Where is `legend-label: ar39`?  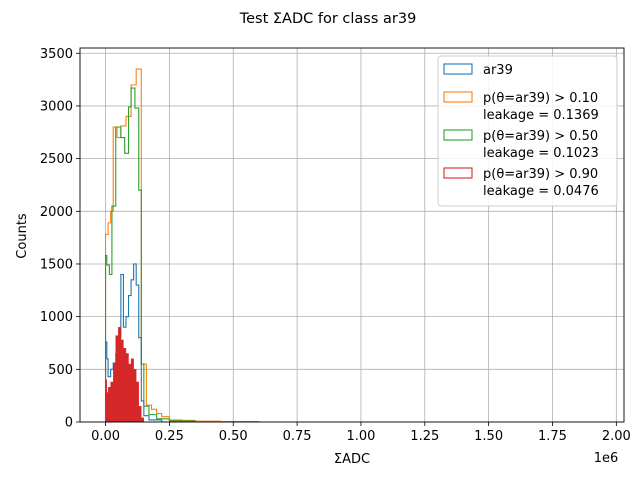 legend-label: ar39 is located at coordinates (498, 70).